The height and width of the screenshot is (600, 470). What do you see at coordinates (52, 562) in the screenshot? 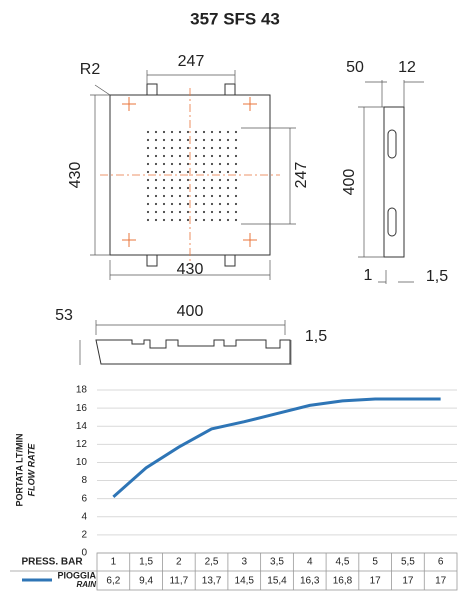
I see `x-axis-label: PRESS. BAR` at bounding box center [52, 562].